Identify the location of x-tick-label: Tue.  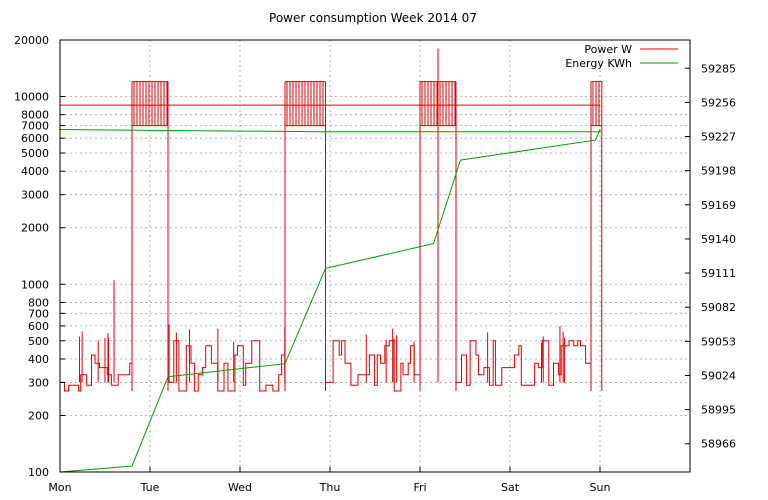
(150, 487).